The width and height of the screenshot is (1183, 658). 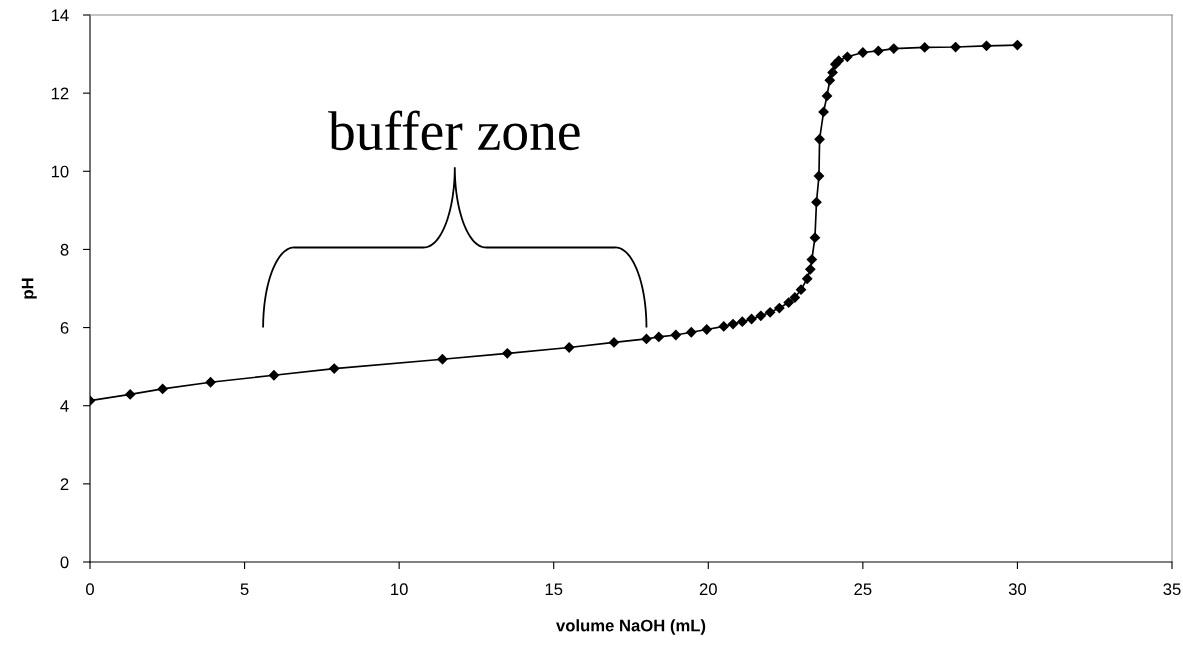 I want to click on y-tick-label: 14, so click(x=60, y=15).